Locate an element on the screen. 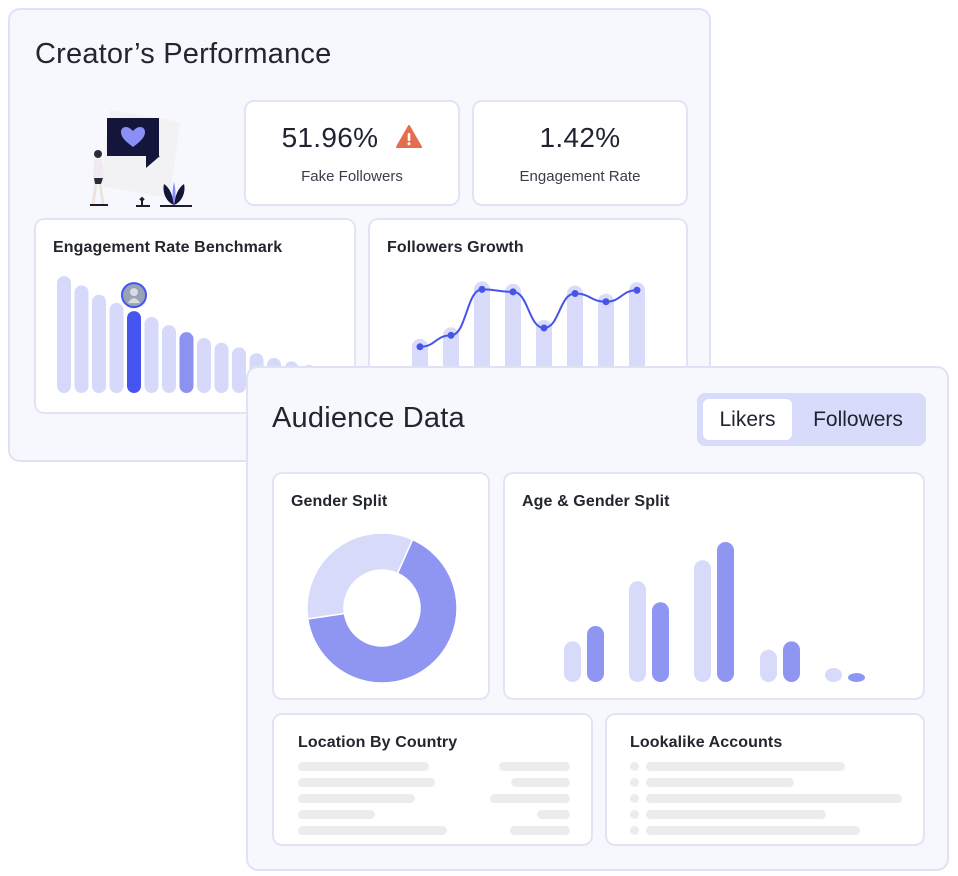 This screenshot has height=876, width=958. followers-growth-title: Followers Growth is located at coordinates (455, 247).